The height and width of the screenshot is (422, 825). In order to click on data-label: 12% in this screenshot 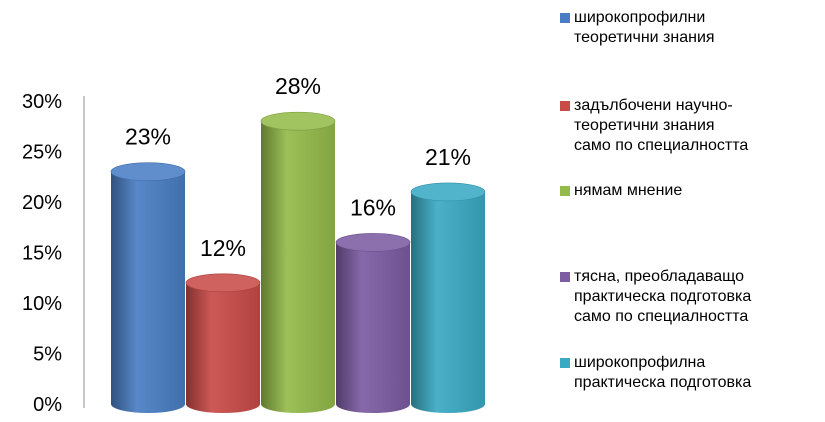, I will do `click(223, 248)`.